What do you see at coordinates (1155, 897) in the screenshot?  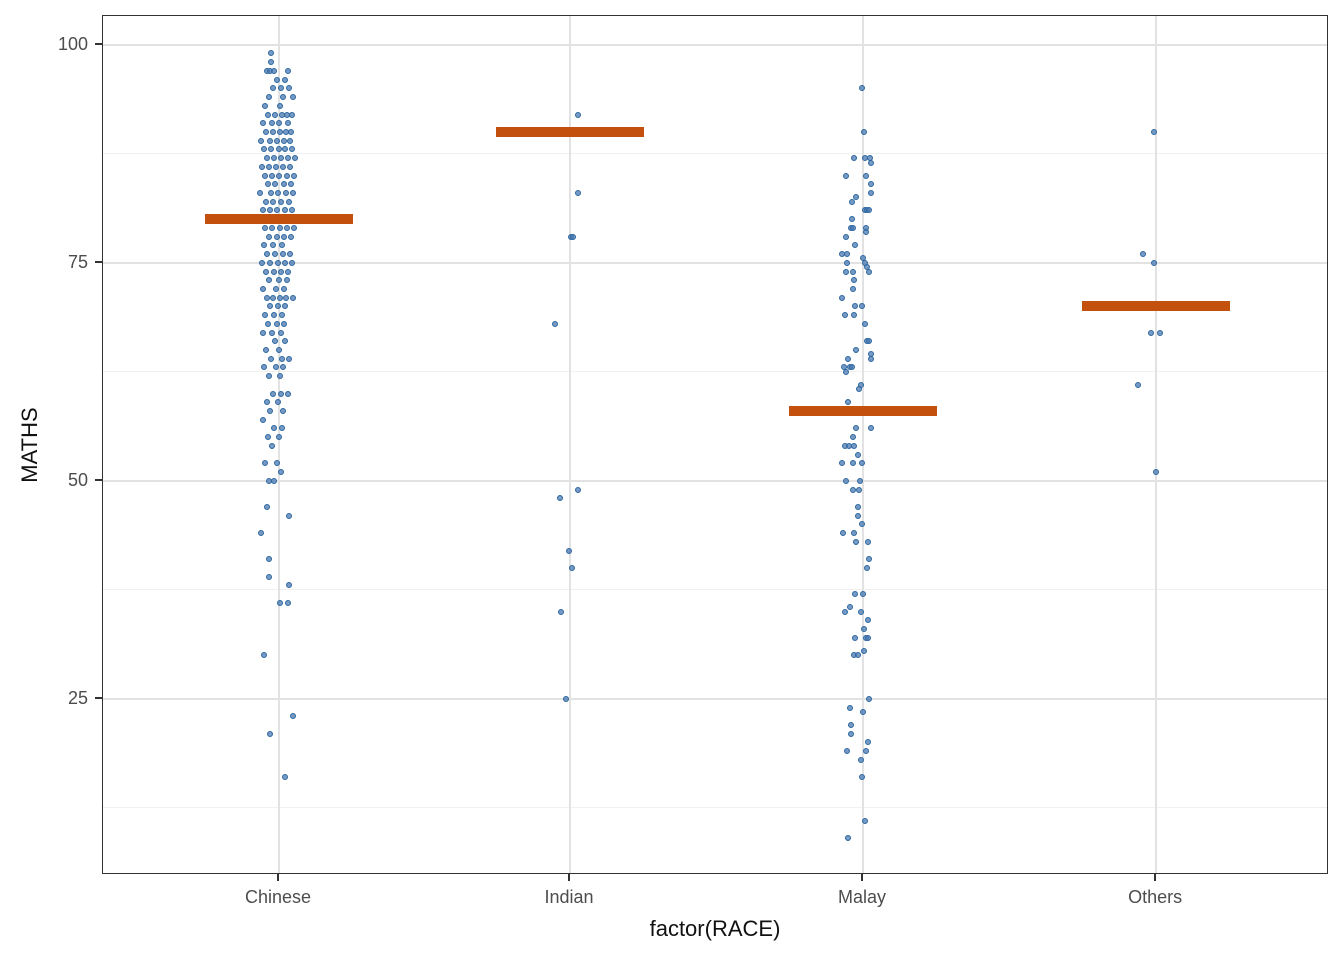 I see `x-tick-label: Others` at bounding box center [1155, 897].